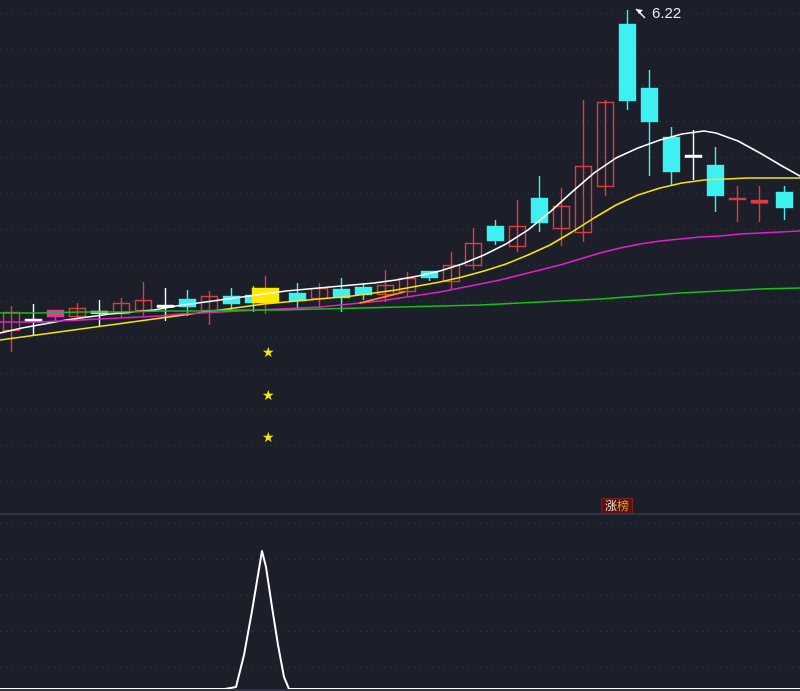  Describe the element at coordinates (611, 506) in the screenshot. I see `badge-char-1: 涨` at that location.